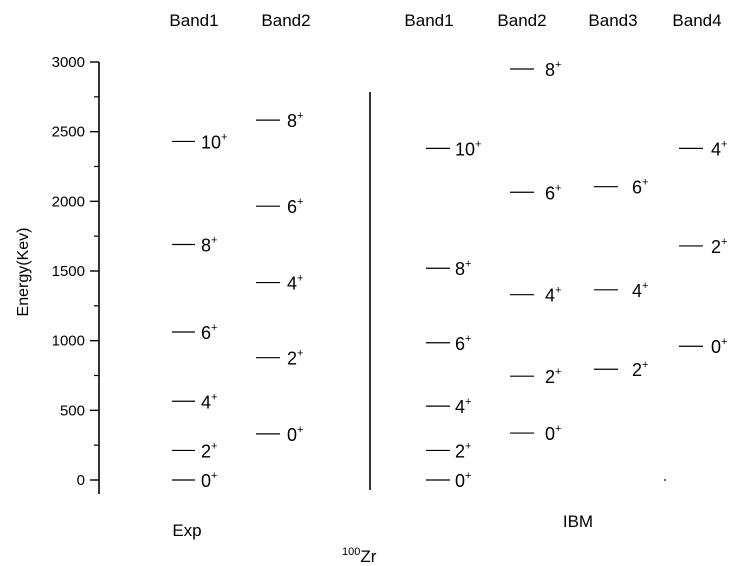 This screenshot has width=731, height=566. What do you see at coordinates (696, 20) in the screenshot?
I see `band-header: Band4` at bounding box center [696, 20].